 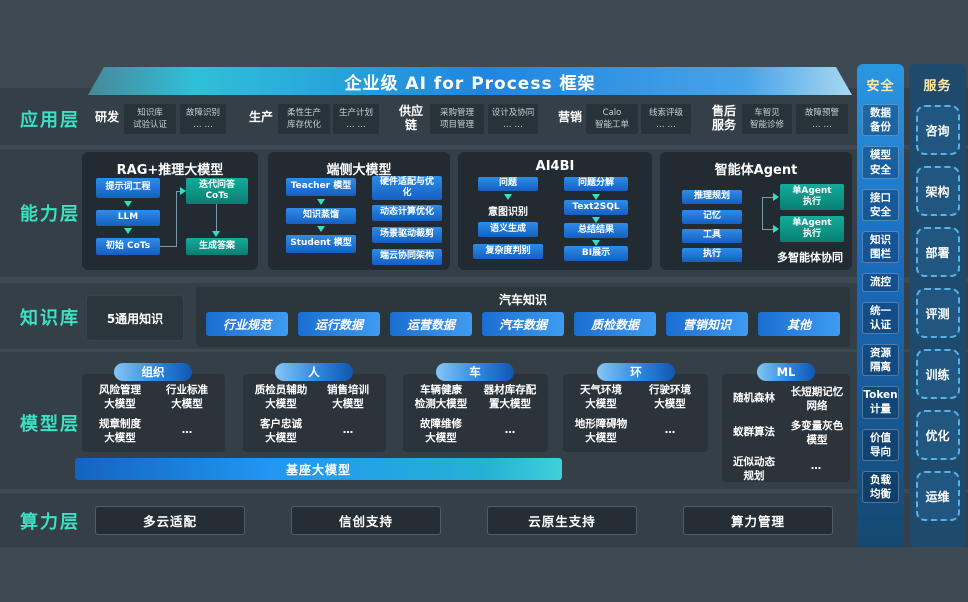 I want to click on app-card-line: 采购管理, so click(x=456, y=112).